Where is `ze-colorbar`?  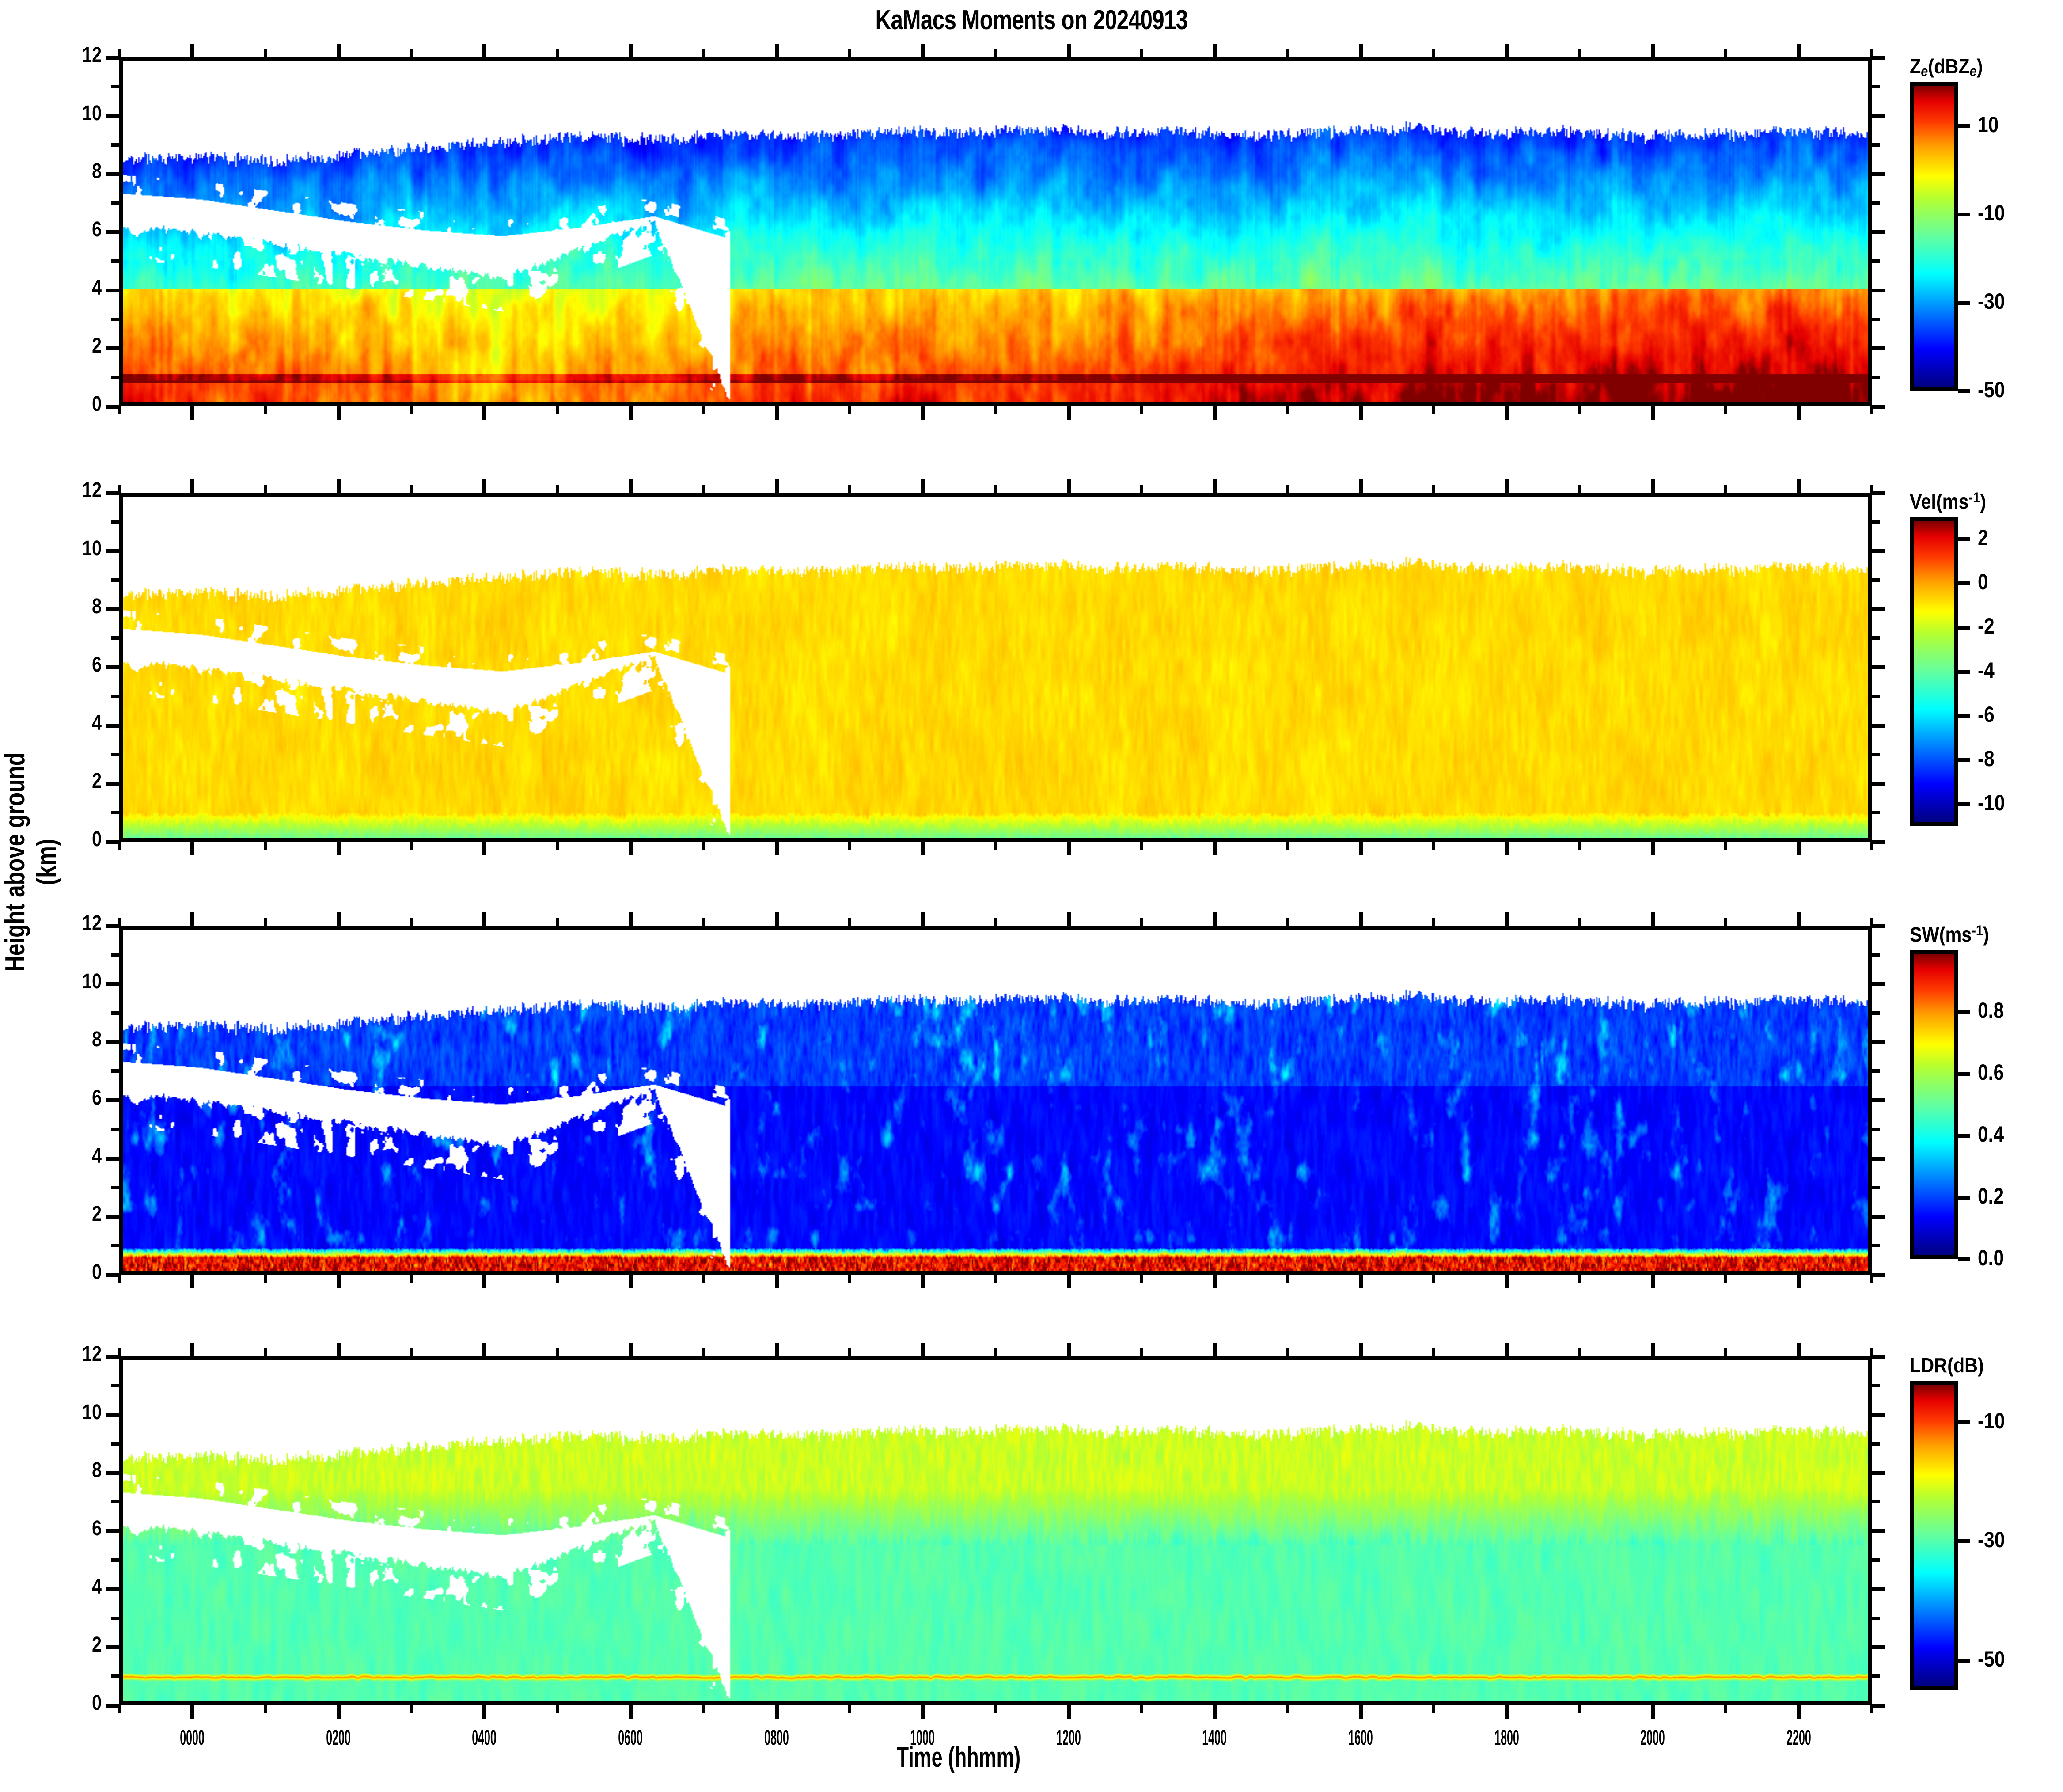 ze-colorbar is located at coordinates (1934, 237).